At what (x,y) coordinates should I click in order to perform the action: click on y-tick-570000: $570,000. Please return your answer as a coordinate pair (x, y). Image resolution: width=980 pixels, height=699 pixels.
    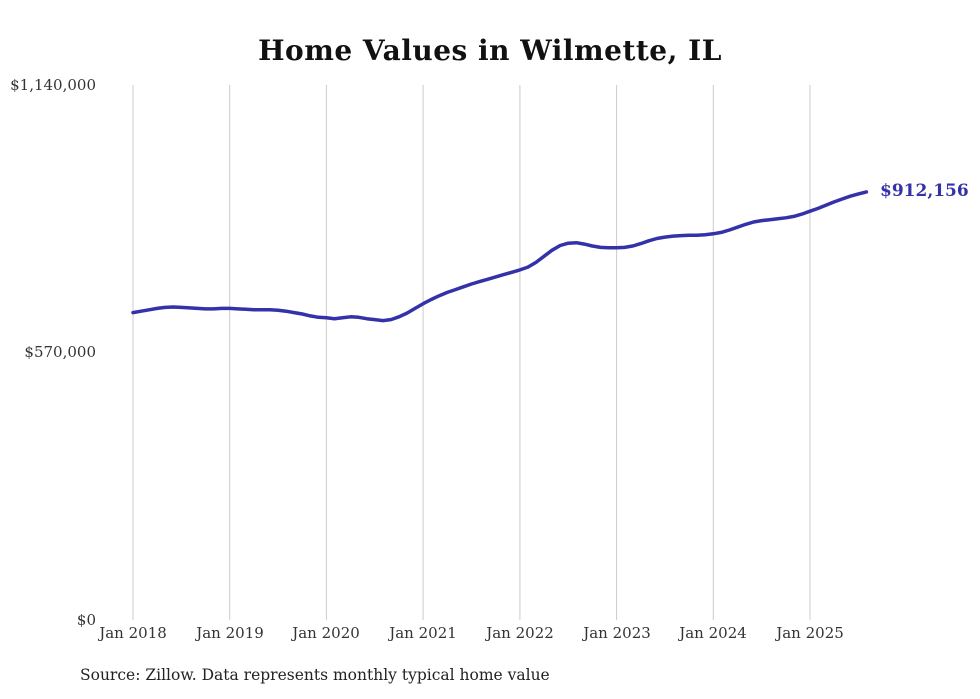
    Looking at the image, I should click on (60, 352).